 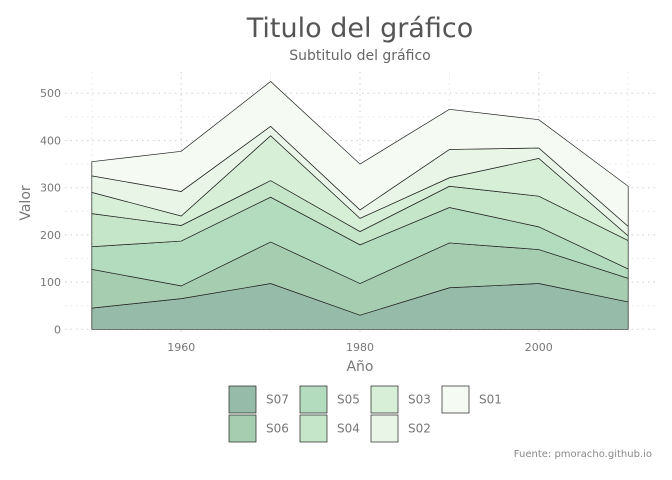 What do you see at coordinates (57, 329) in the screenshot?
I see `y-tick-label: 0` at bounding box center [57, 329].